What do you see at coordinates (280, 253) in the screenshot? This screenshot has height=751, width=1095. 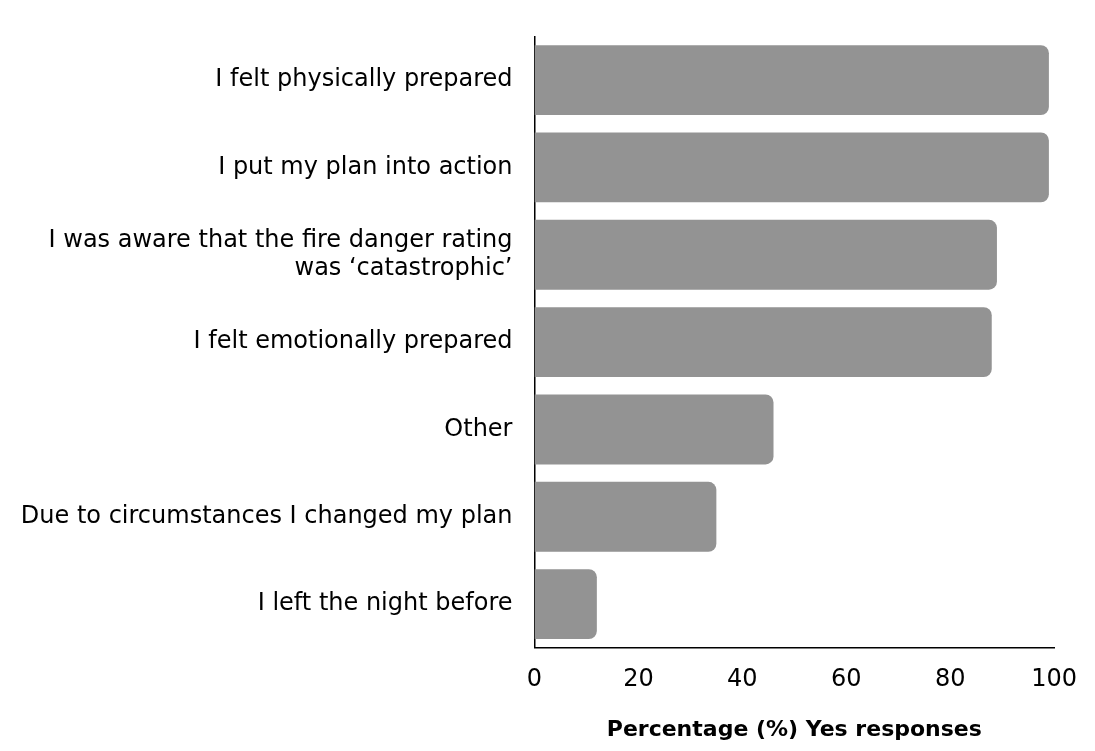 I see `y-tick-label: I was aware that the fire danger rating was ‘catastrophic’` at bounding box center [280, 253].